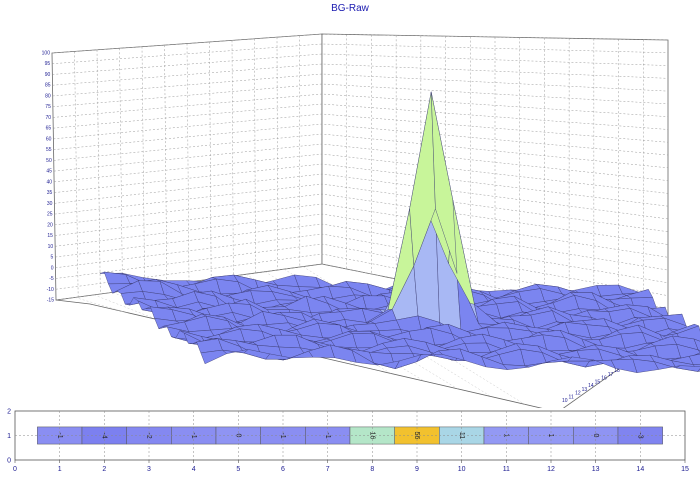 The image size is (700, 485). I want to click on x-tick-label: 7, so click(328, 469).